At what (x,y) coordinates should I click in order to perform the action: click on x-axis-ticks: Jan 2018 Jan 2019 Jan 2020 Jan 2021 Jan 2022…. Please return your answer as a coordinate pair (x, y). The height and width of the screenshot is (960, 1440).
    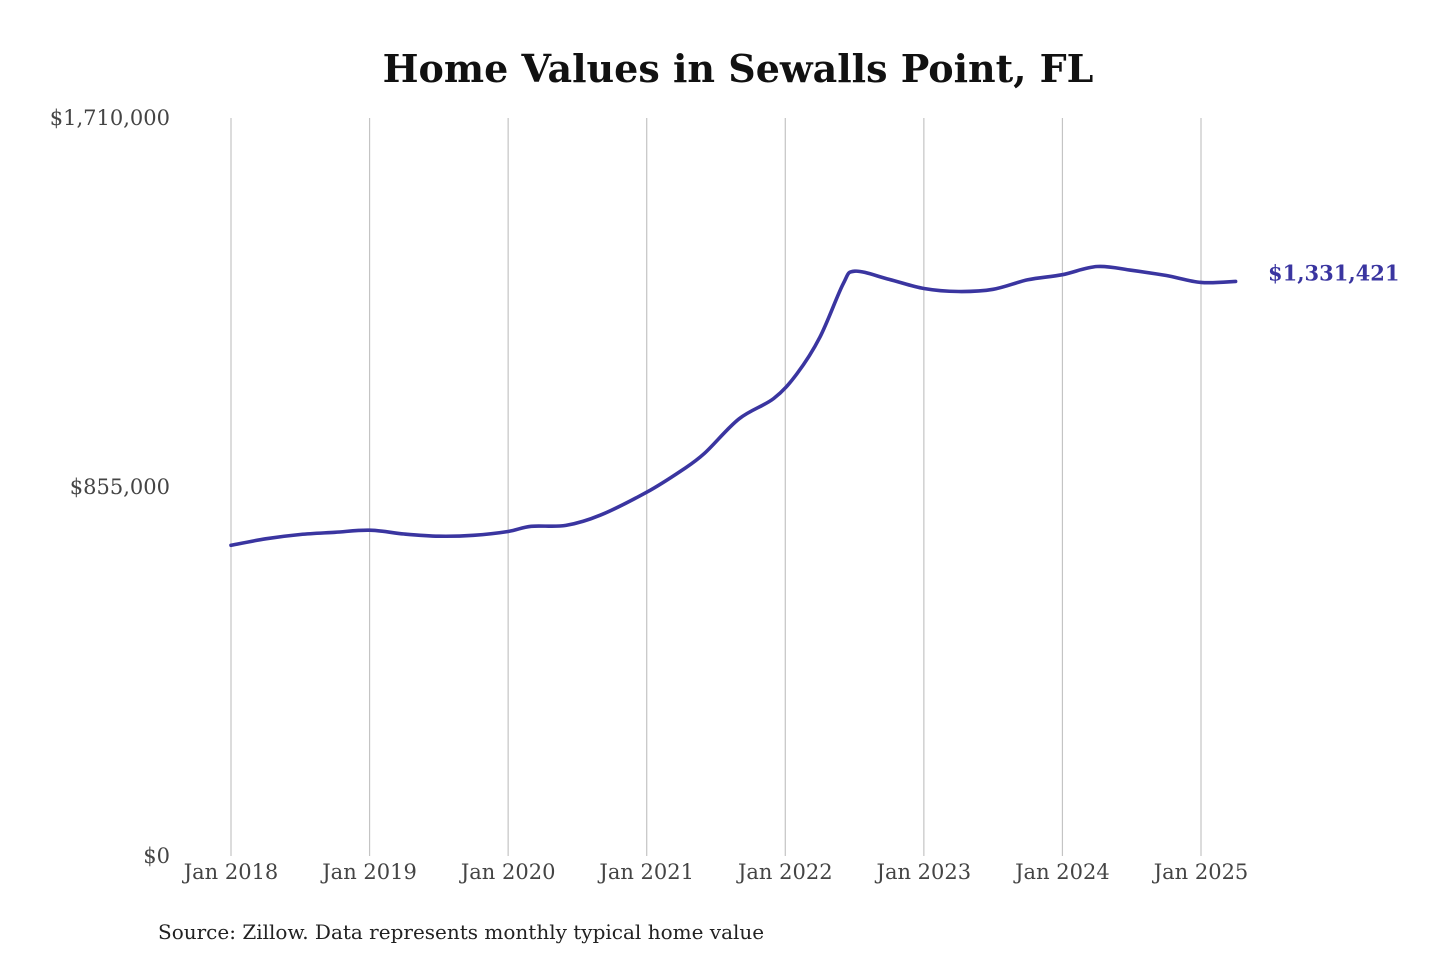
    Looking at the image, I should click on (715, 872).